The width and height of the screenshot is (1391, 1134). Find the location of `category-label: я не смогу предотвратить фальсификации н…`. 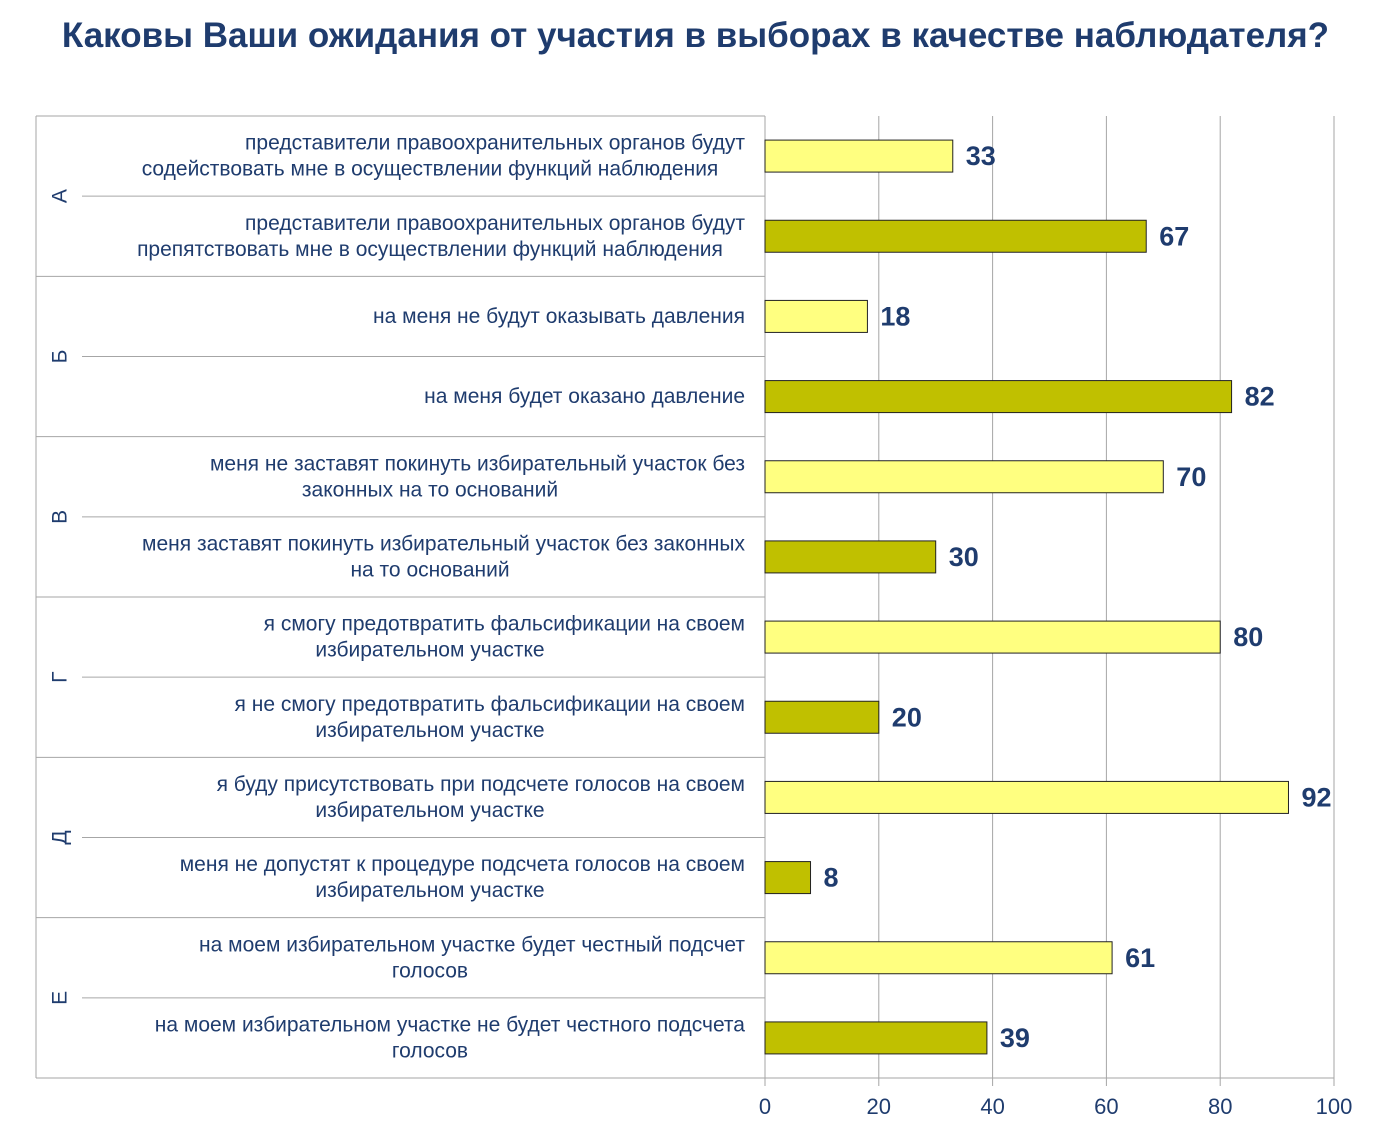

category-label: я не смогу предотвратить фальсификации н… is located at coordinates (490, 704).